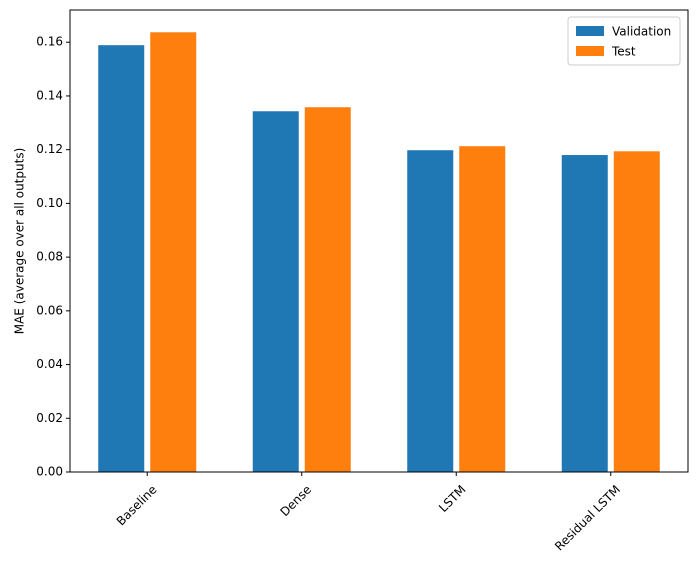 The image size is (700, 576). What do you see at coordinates (49, 203) in the screenshot?
I see `y-tick-label: 0.10` at bounding box center [49, 203].